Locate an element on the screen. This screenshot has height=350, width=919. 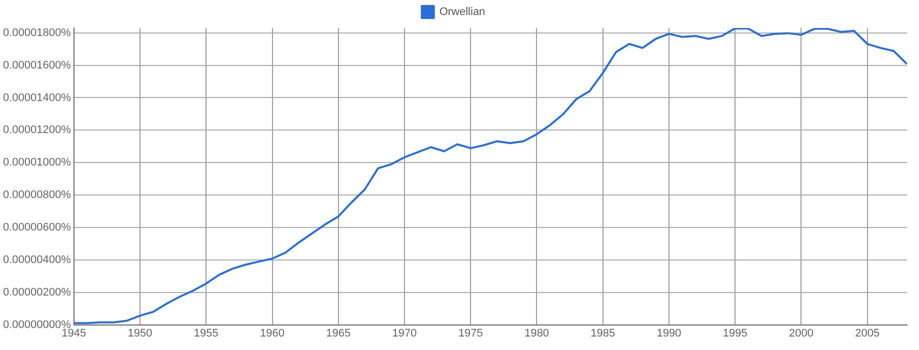
x-tick-label: 1995 is located at coordinates (735, 333).